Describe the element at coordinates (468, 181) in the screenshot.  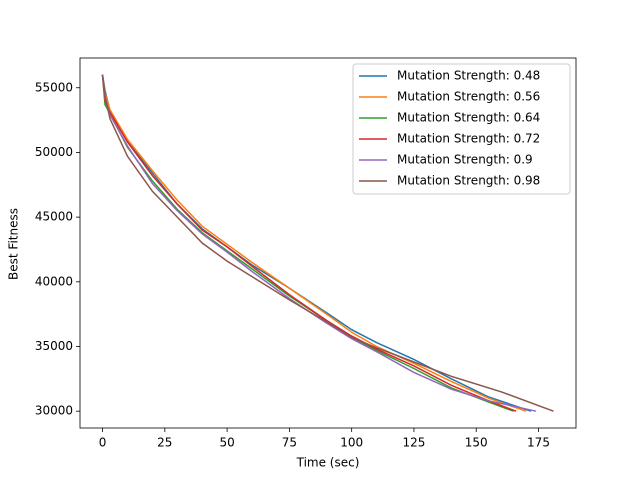
I see `legend-label: Mutation Strength: 0.98` at that location.